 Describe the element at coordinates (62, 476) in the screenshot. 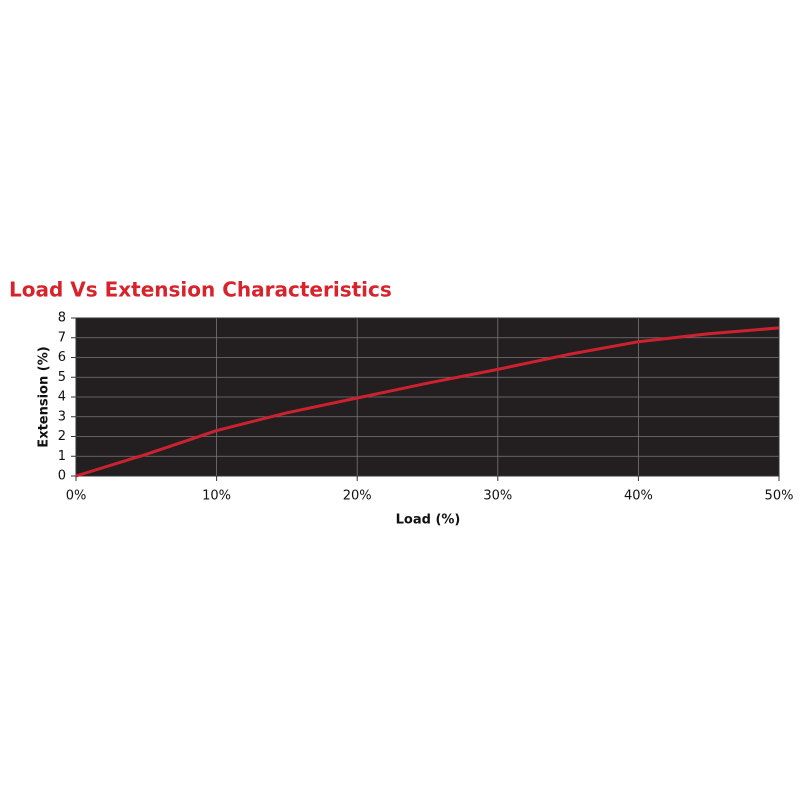

I see `y-tick-label: 0` at that location.